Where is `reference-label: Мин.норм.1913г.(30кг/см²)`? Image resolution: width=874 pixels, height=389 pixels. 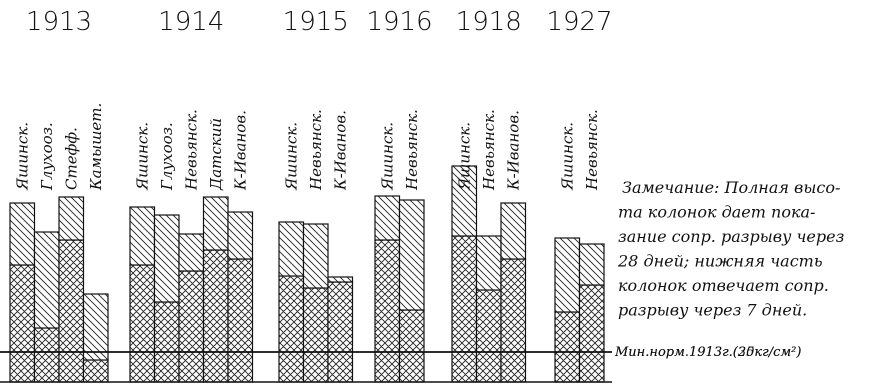
reference-label: Мин.норм.1913г.(30кг/см²) is located at coordinates (707, 352).